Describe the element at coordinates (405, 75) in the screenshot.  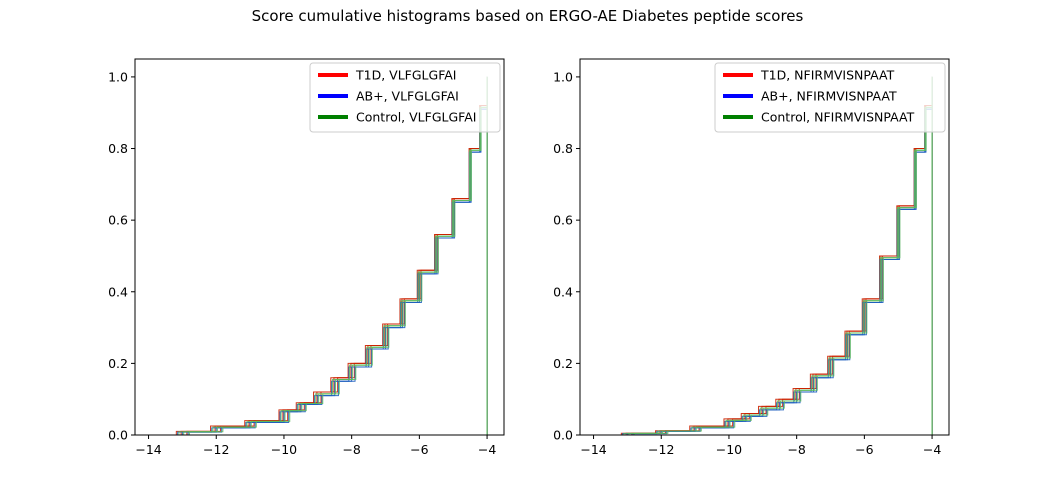
I see `legend-label: T1D, VLFGLGFAI` at that location.